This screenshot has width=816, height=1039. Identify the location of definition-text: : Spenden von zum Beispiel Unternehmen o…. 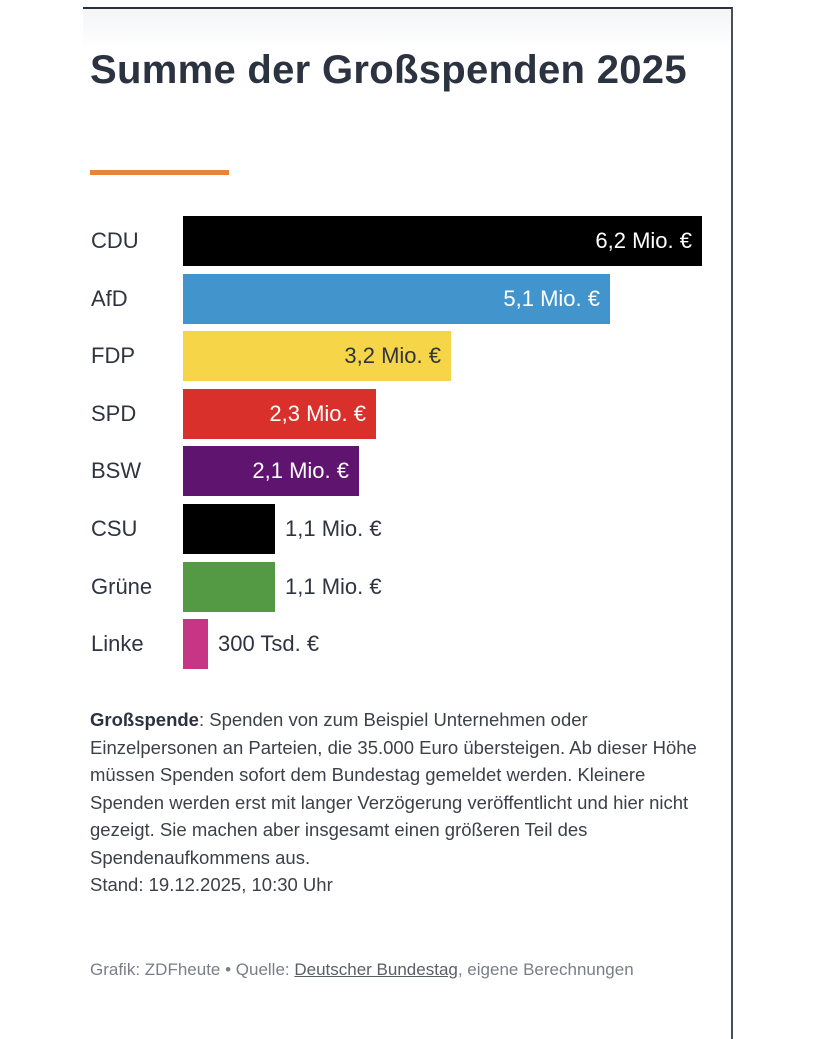
(393, 788).